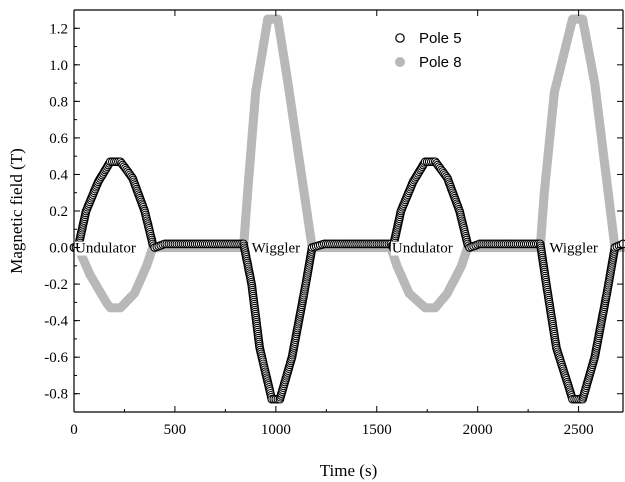 The width and height of the screenshot is (625, 482). What do you see at coordinates (58, 66) in the screenshot?
I see `y-tick-label: 1.0` at bounding box center [58, 66].